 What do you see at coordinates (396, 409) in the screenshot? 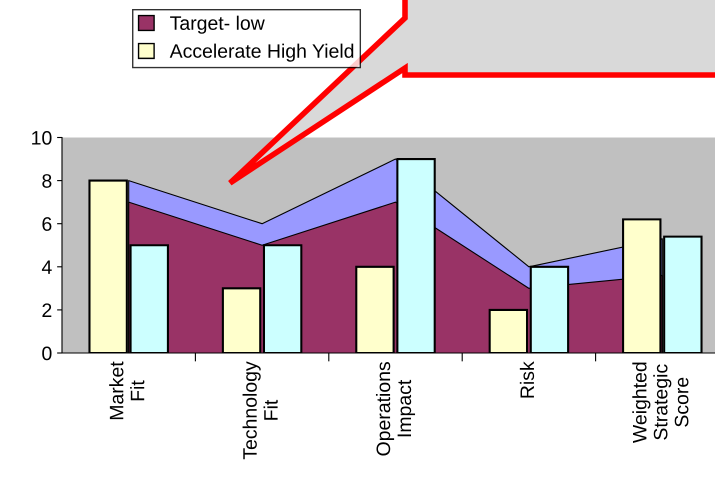
I see `x-tick-label: Operations Impact` at bounding box center [396, 409].